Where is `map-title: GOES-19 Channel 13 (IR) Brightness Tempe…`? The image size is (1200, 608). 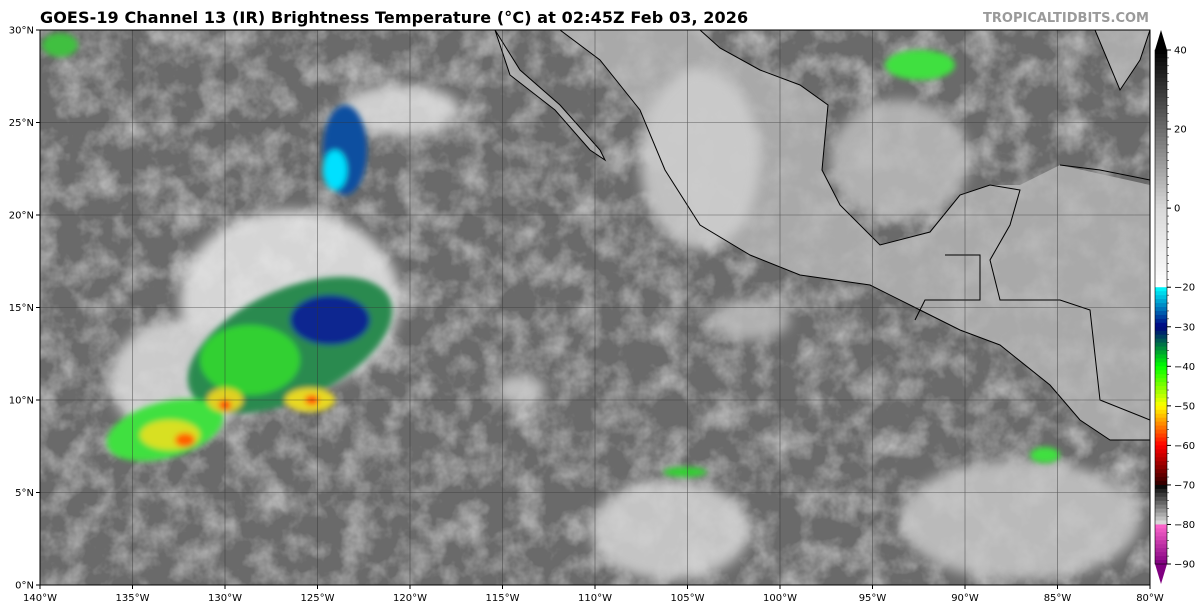
map-title: GOES-19 Channel 13 (IR) Brightness Tempe… is located at coordinates (394, 17).